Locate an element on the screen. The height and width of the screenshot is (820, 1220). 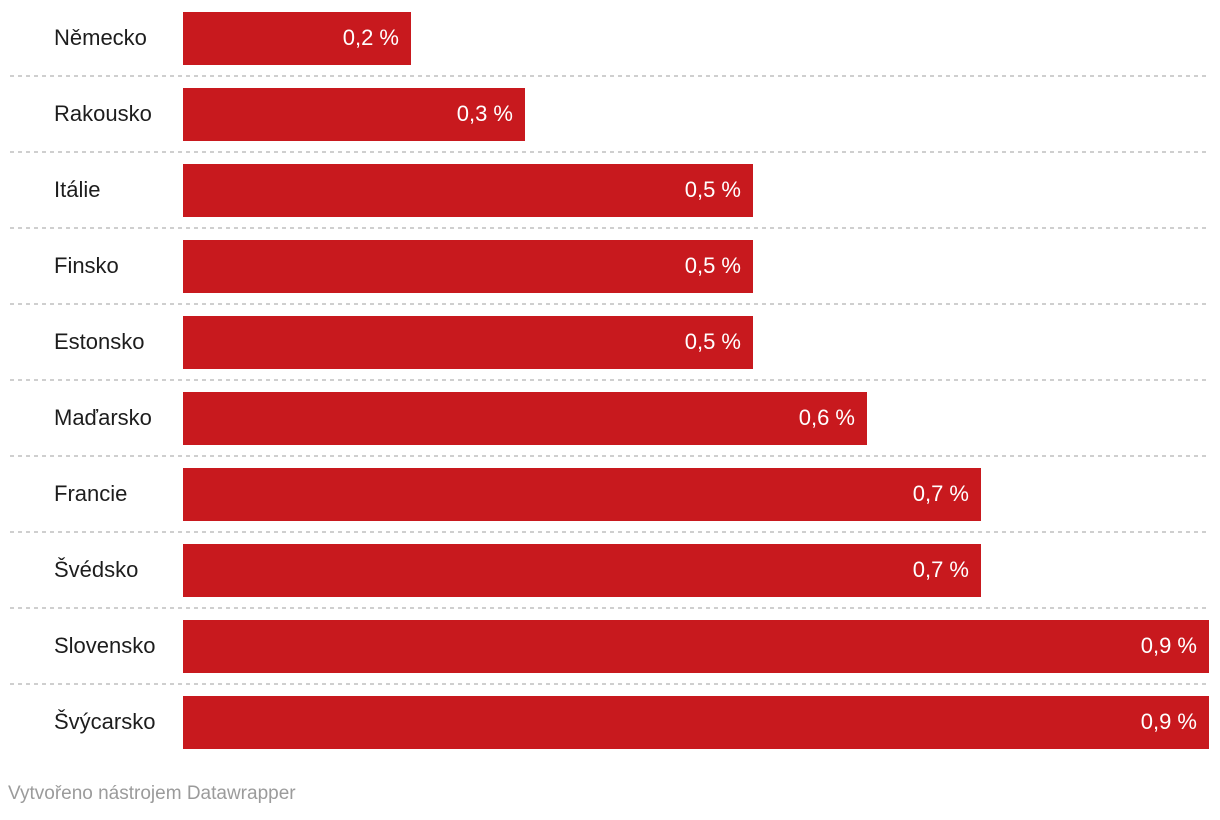
bar-area: 0,6 % is located at coordinates (696, 418).